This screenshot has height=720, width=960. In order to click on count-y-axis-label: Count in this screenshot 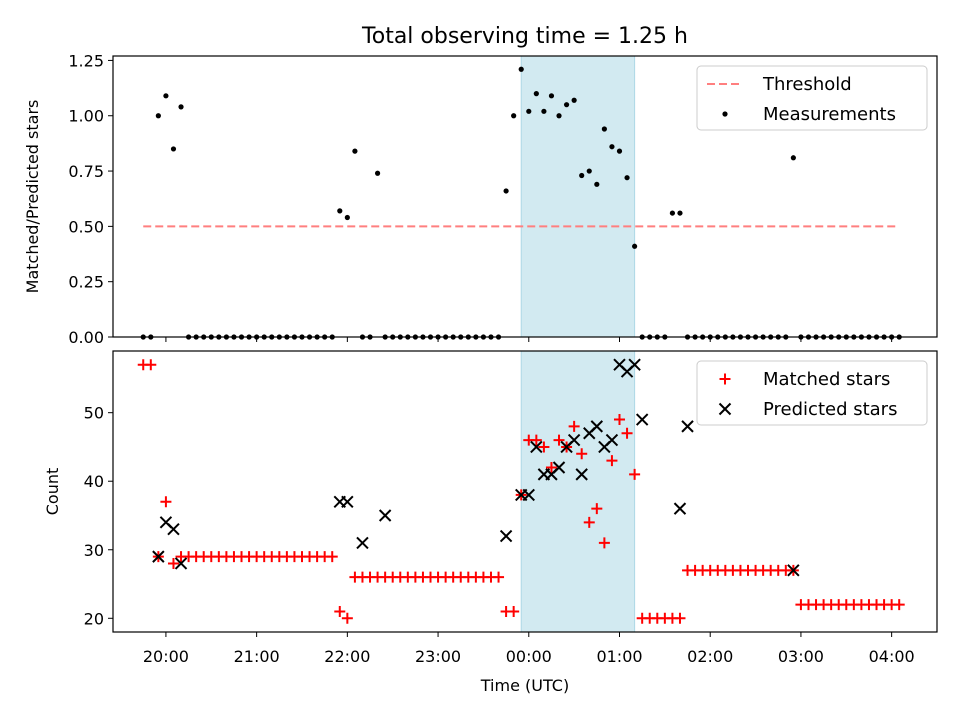, I will do `click(52, 492)`.